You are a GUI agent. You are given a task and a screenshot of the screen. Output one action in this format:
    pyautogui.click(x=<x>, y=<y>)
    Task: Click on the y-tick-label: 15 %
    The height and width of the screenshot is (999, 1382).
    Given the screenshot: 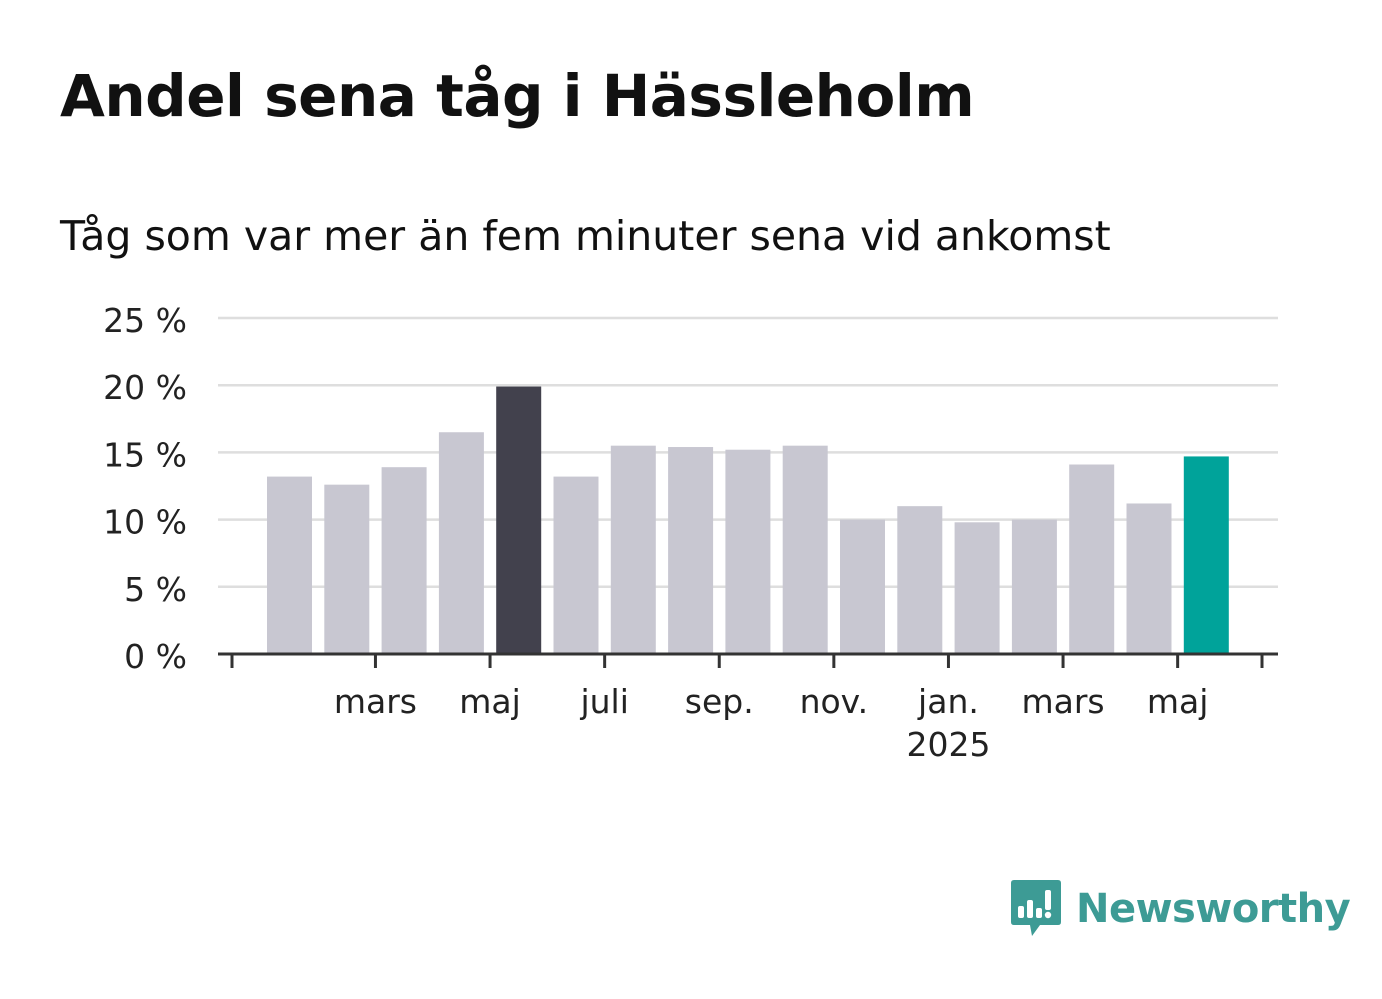 What is the action you would take?
    pyautogui.click(x=145, y=454)
    